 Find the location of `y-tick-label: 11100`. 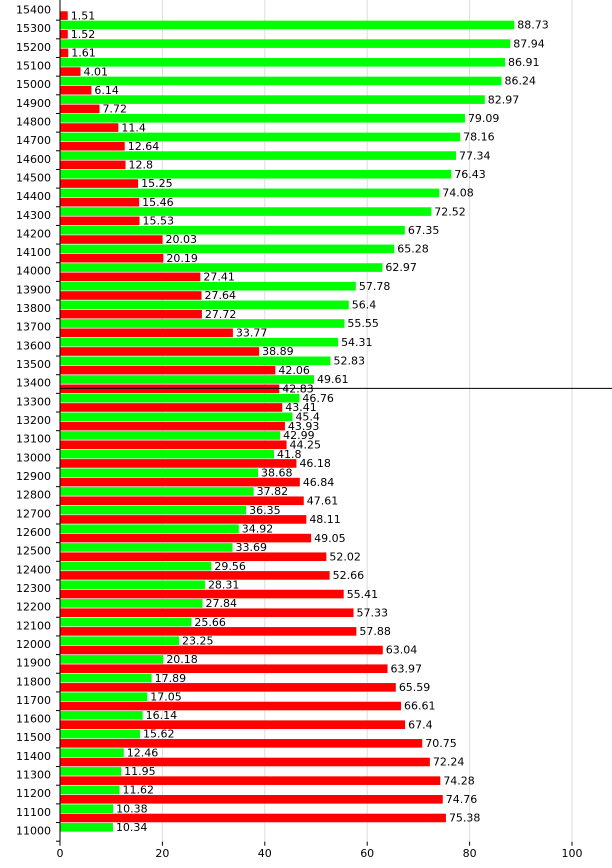

y-tick-label: 11100 is located at coordinates (33, 812).